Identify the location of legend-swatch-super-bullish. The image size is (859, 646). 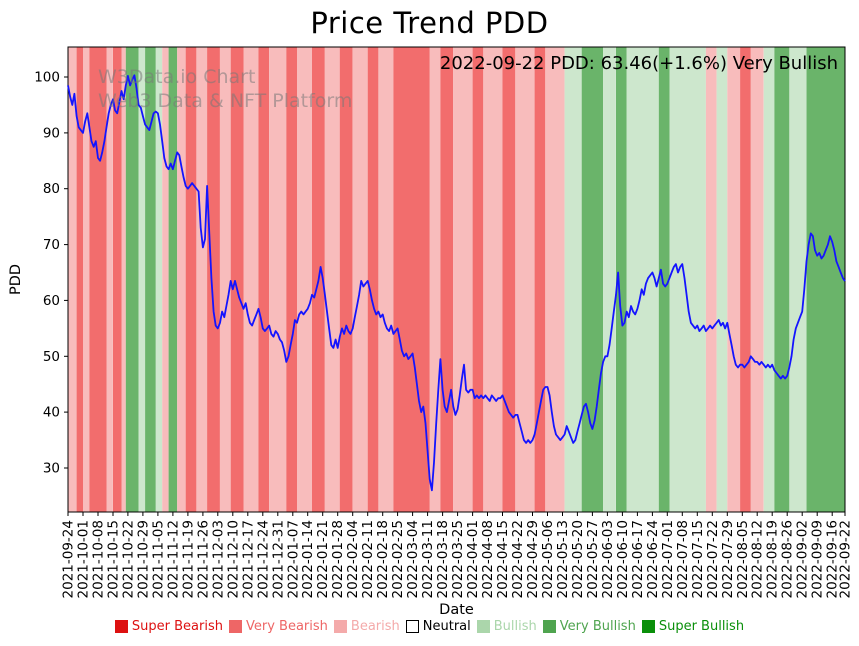
(648, 626).